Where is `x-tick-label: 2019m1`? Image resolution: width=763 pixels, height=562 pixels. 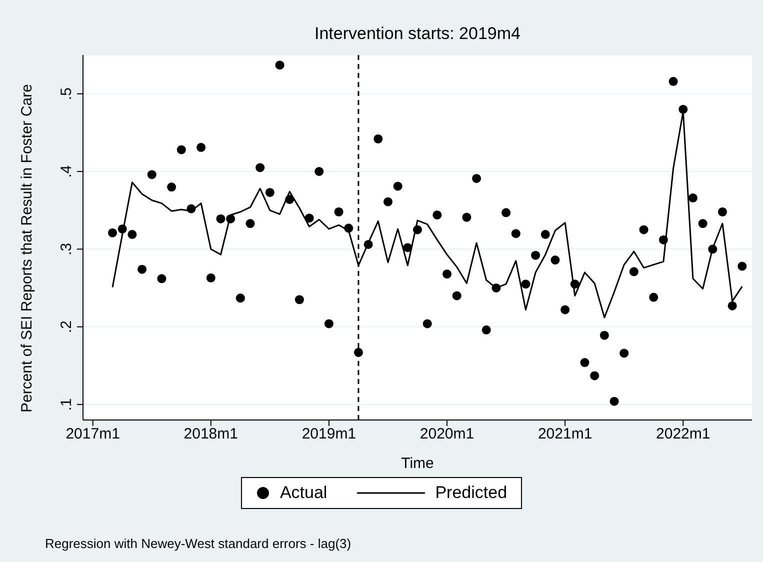
x-tick-label: 2019m1 is located at coordinates (329, 434).